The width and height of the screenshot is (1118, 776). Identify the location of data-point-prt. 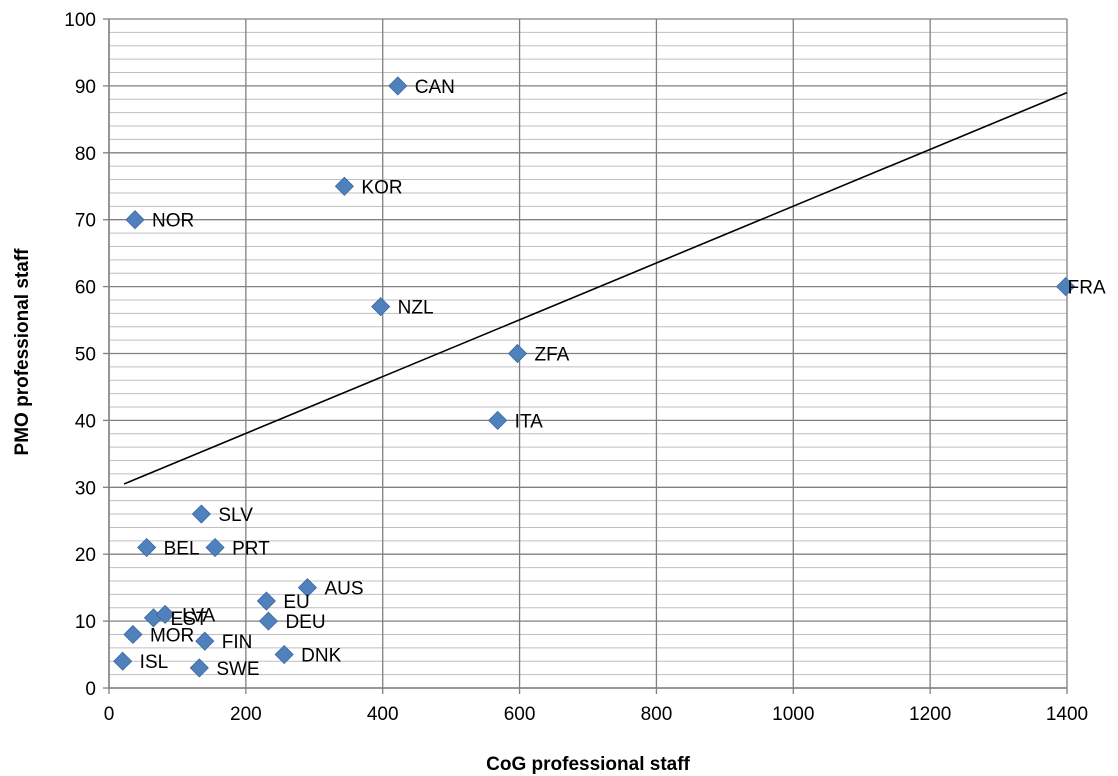
(215, 547).